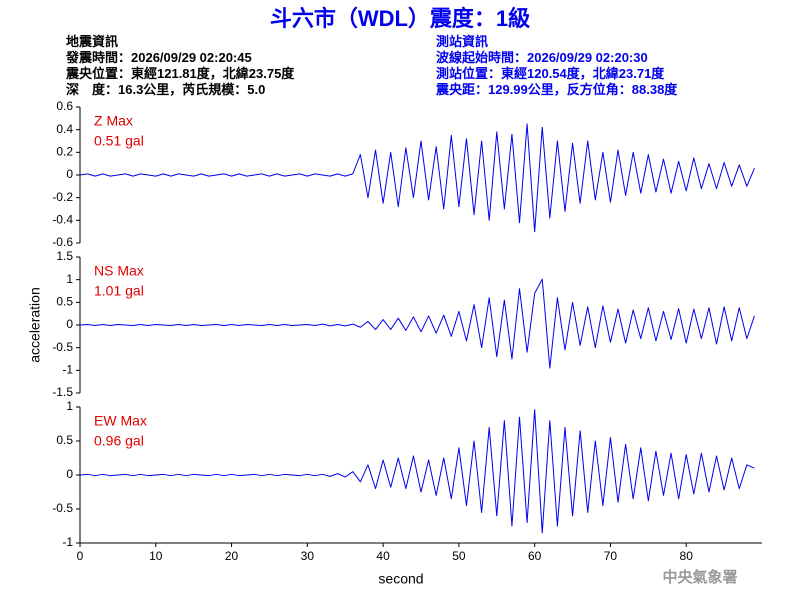 The image size is (800, 600). I want to click on y-tick-label: -0.4, so click(62, 220).